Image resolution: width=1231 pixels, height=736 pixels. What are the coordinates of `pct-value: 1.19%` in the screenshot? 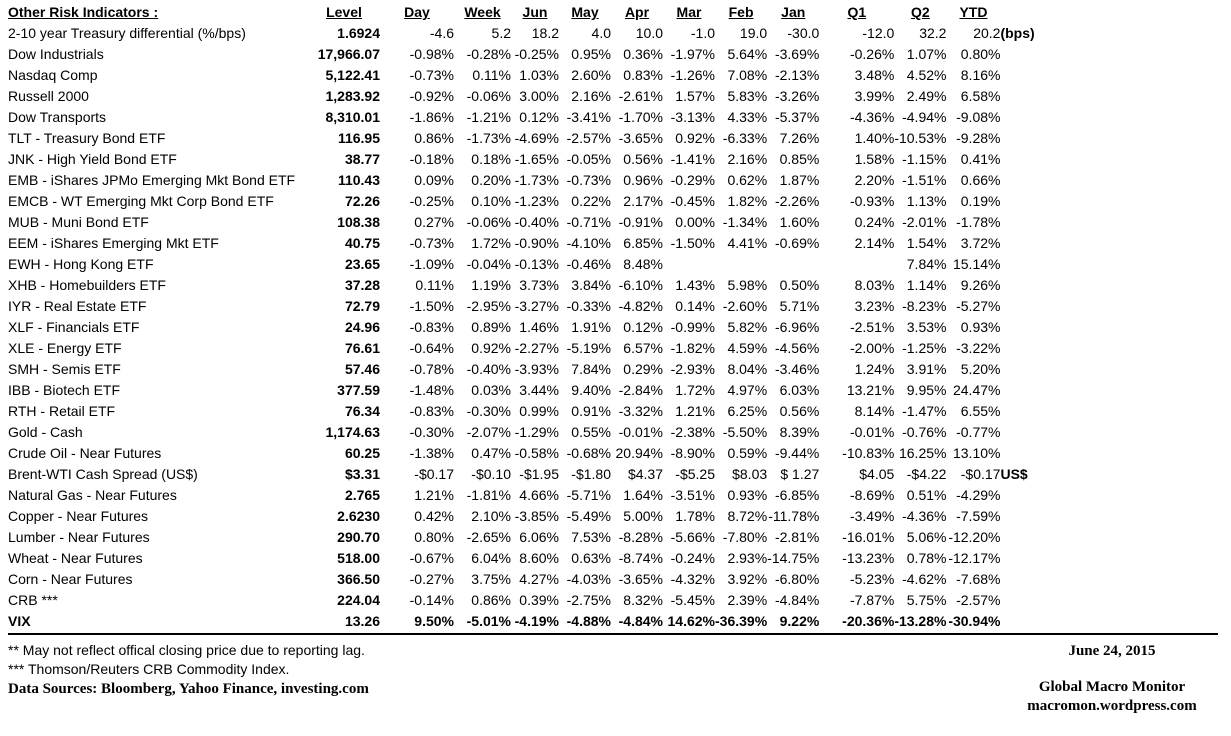 It's located at (491, 285).